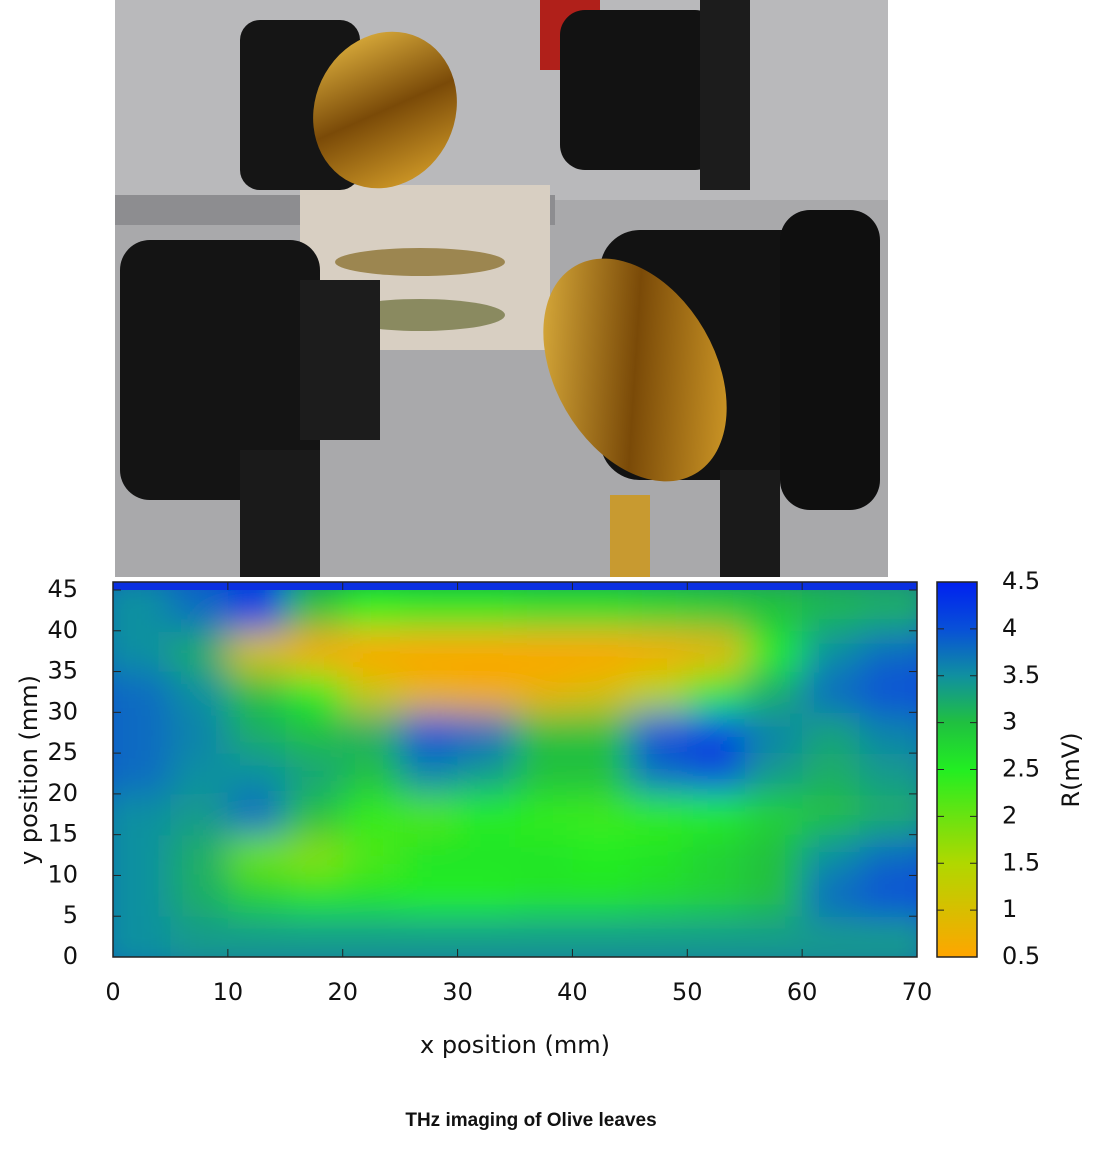 Image resolution: width=1114 pixels, height=1159 pixels. What do you see at coordinates (62, 752) in the screenshot?
I see `y-tick-label: 25` at bounding box center [62, 752].